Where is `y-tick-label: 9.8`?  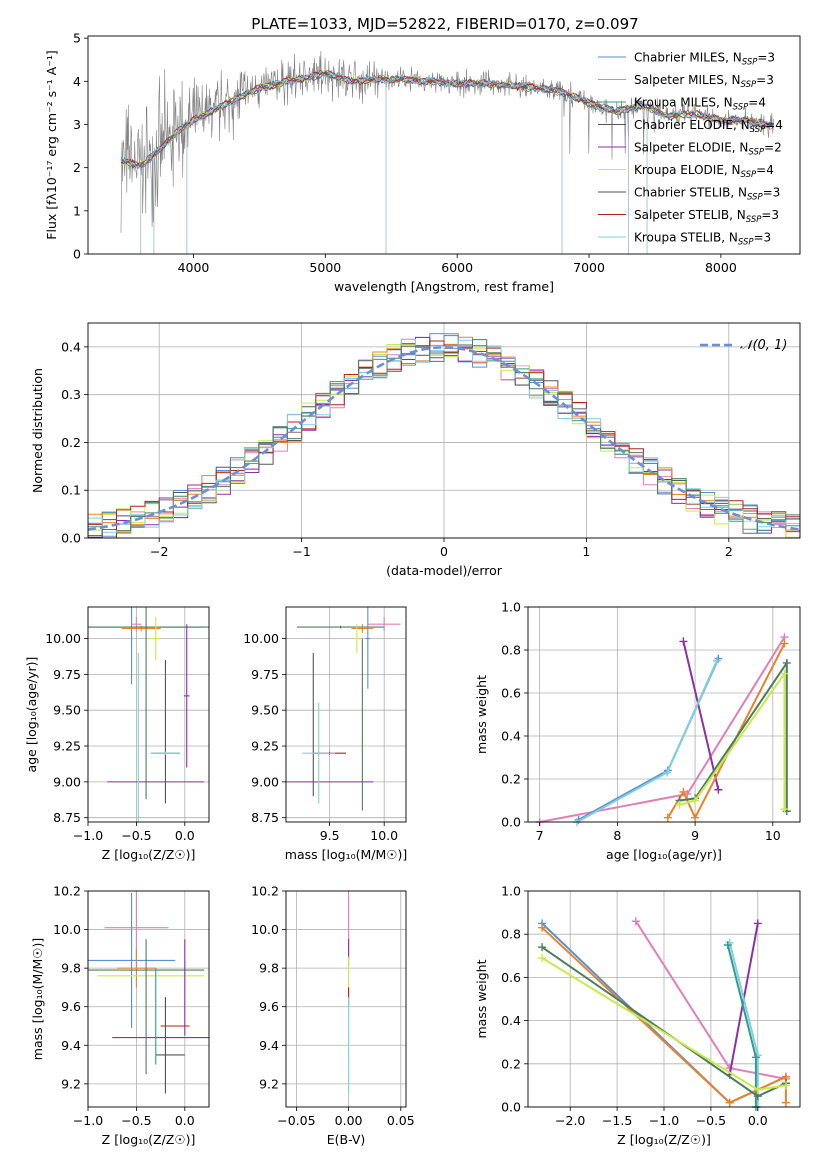
y-tick-label: 9.8 is located at coordinates (71, 968).